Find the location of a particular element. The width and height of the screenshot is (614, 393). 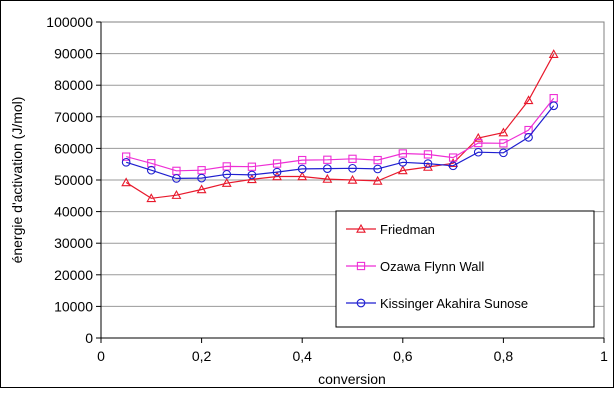

series-line is located at coordinates (340, 134).